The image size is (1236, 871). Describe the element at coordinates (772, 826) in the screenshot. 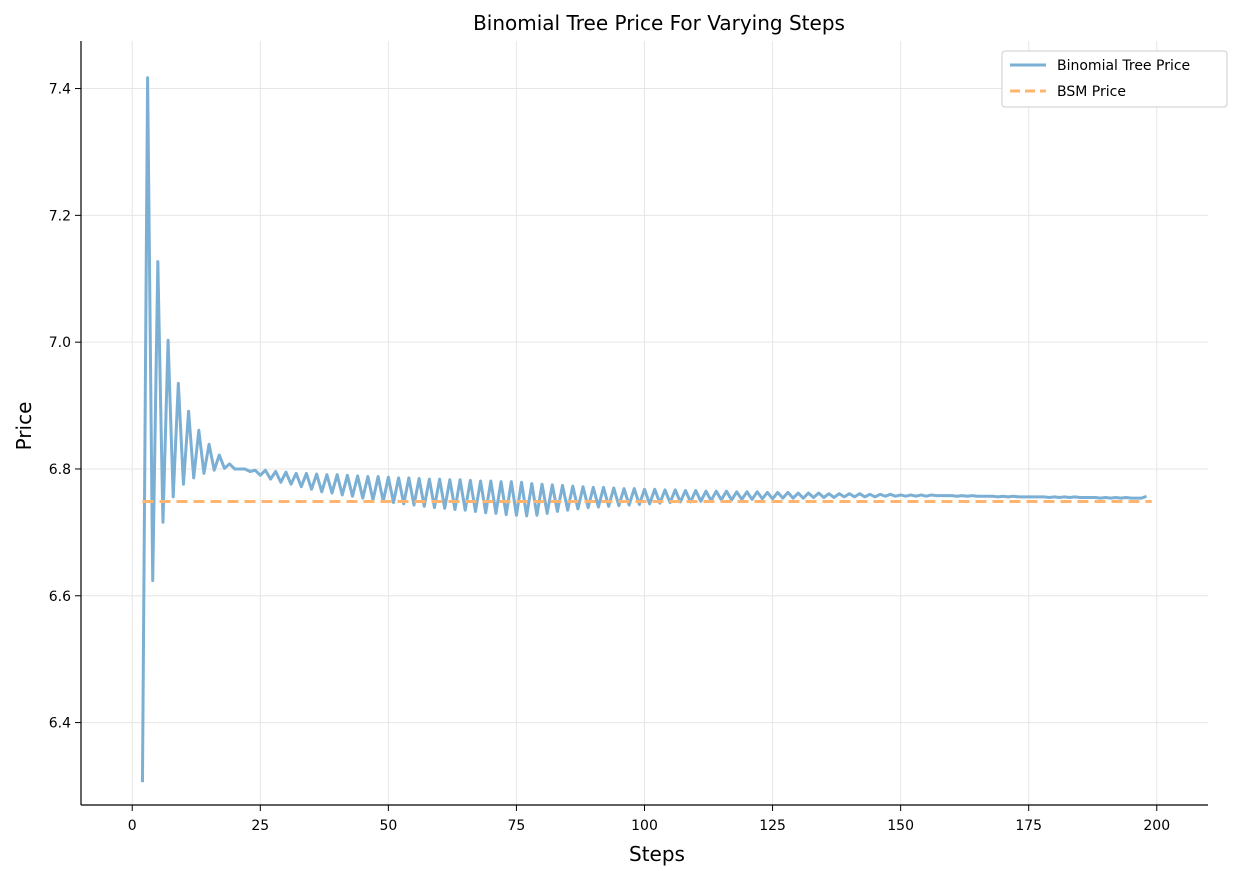

I see `x-tick-label: 125` at that location.